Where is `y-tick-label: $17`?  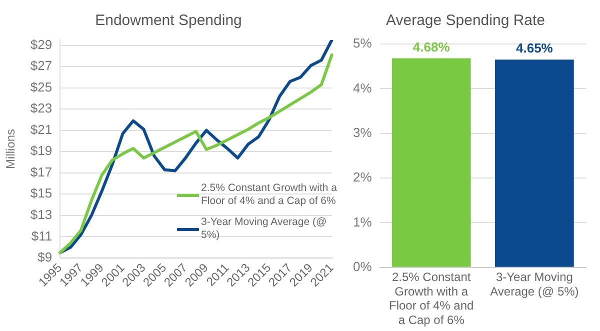 y-tick-label: $17 is located at coordinates (41, 172).